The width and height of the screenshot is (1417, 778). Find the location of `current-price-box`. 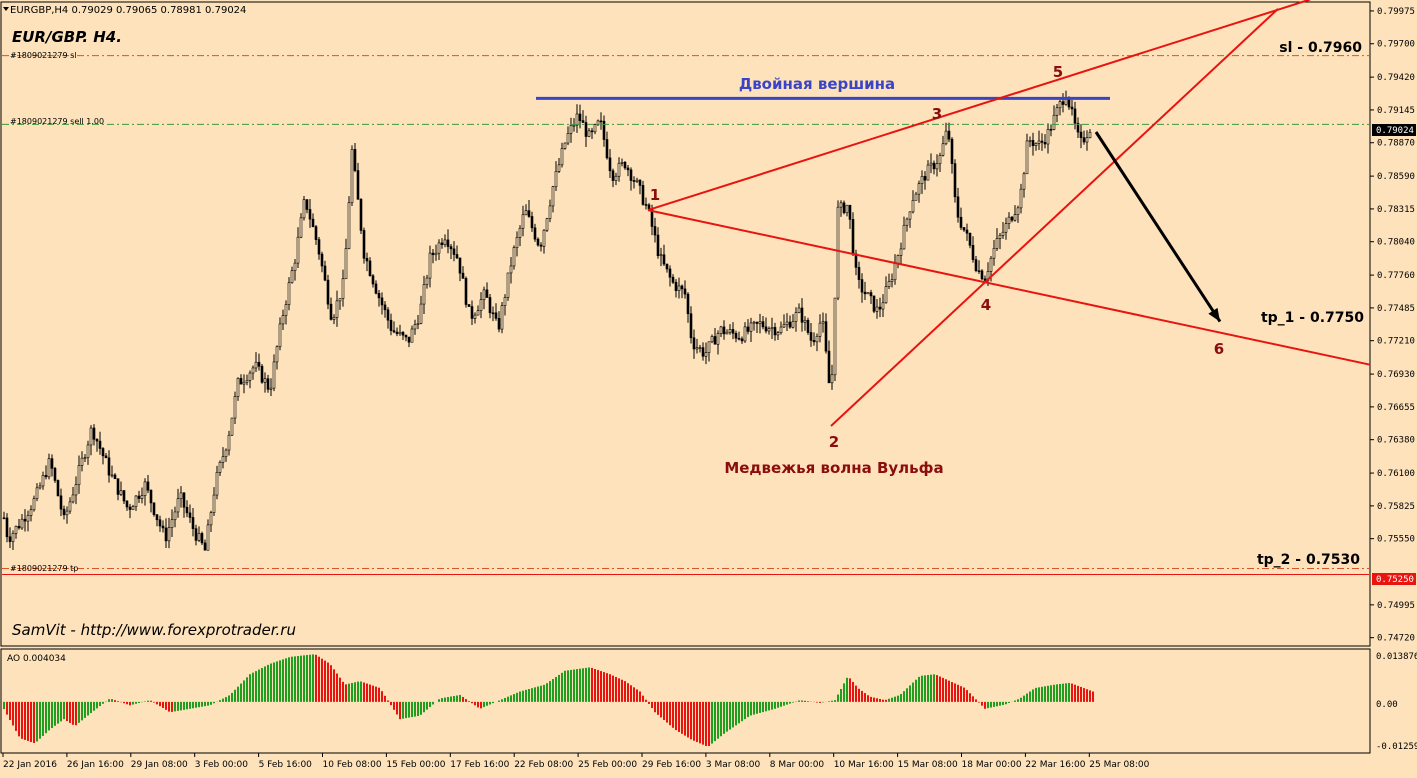

current-price-box is located at coordinates (1394, 130).